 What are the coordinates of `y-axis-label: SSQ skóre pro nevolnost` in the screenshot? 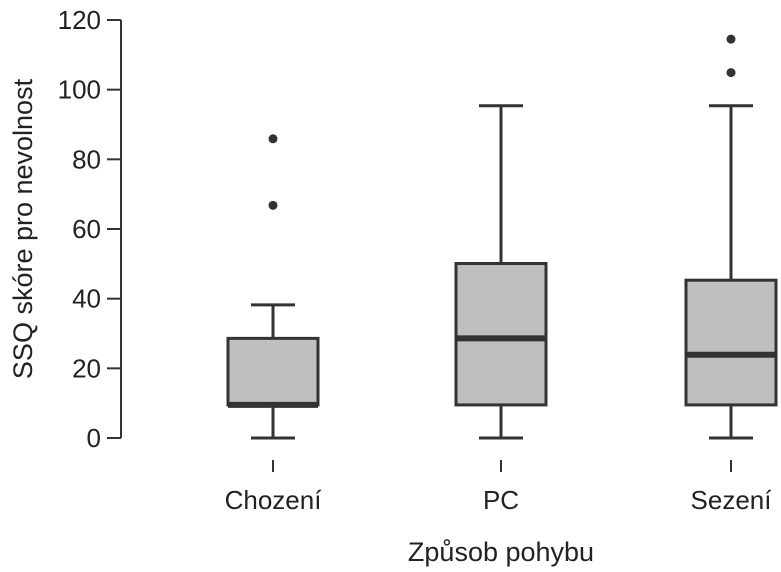 It's located at (23, 228).